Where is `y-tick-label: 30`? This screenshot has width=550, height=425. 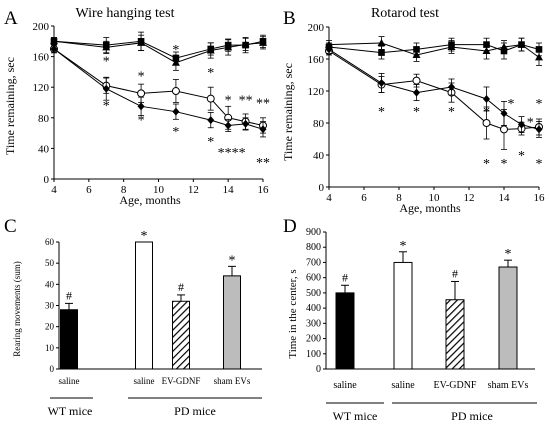 y-tick-label: 30 is located at coordinates (50, 306).